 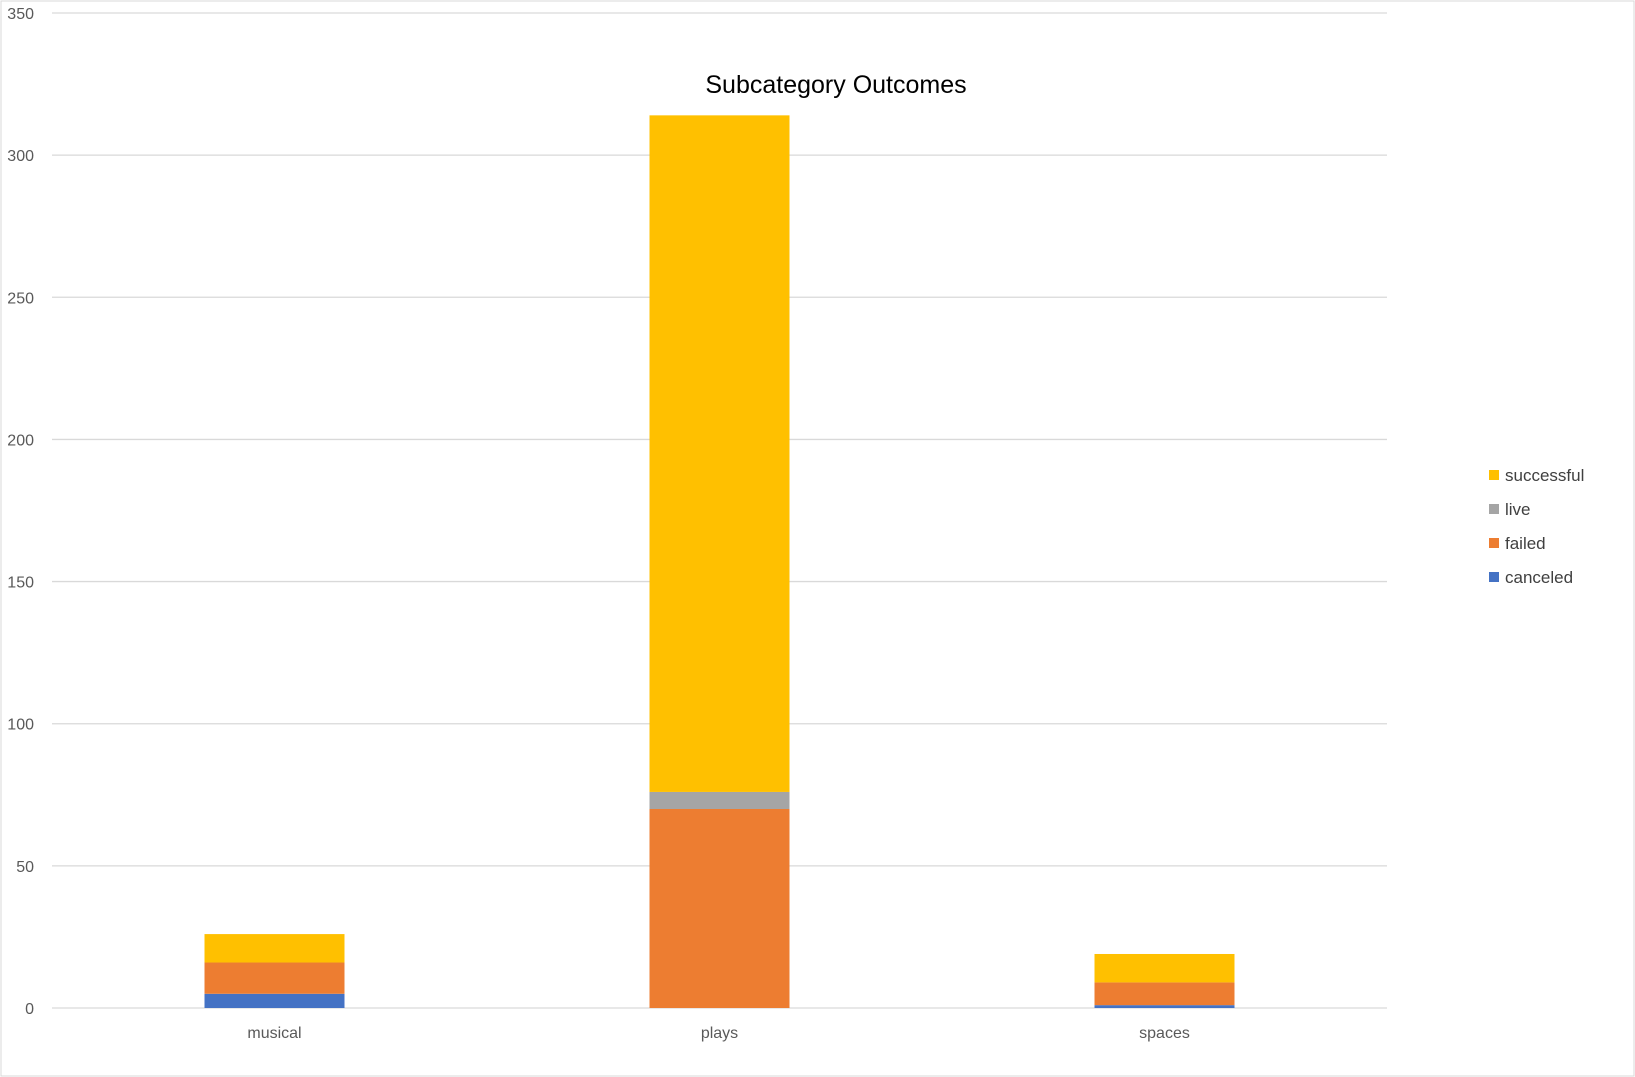 What do you see at coordinates (1518, 509) in the screenshot?
I see `legend-label-live: live` at bounding box center [1518, 509].